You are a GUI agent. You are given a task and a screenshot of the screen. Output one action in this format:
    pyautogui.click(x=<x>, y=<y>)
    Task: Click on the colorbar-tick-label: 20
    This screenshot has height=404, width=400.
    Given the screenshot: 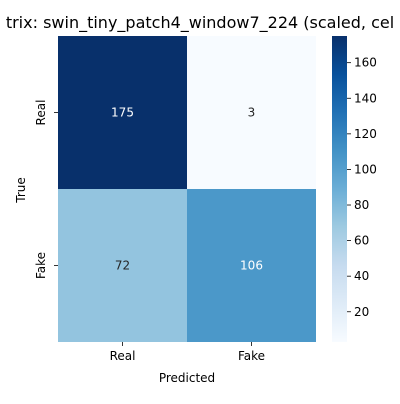 What is the action you would take?
    pyautogui.click(x=361, y=312)
    